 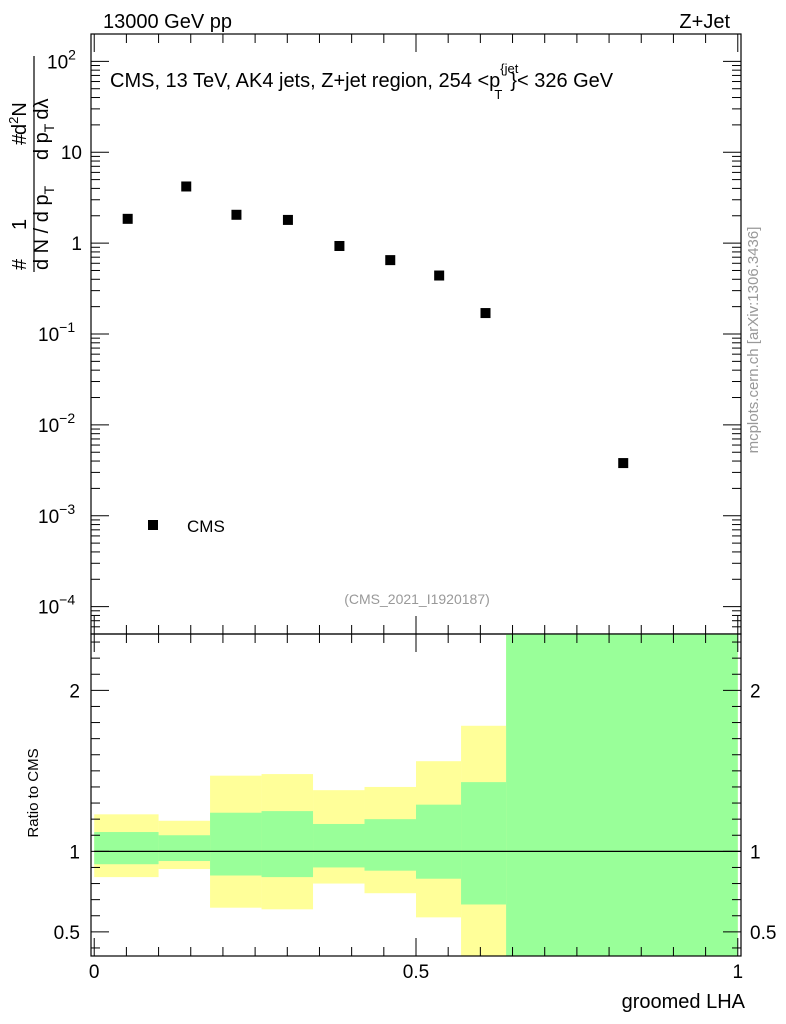 What do you see at coordinates (20, 264) in the screenshot?
I see `ylabel-hash-1: #` at bounding box center [20, 264].